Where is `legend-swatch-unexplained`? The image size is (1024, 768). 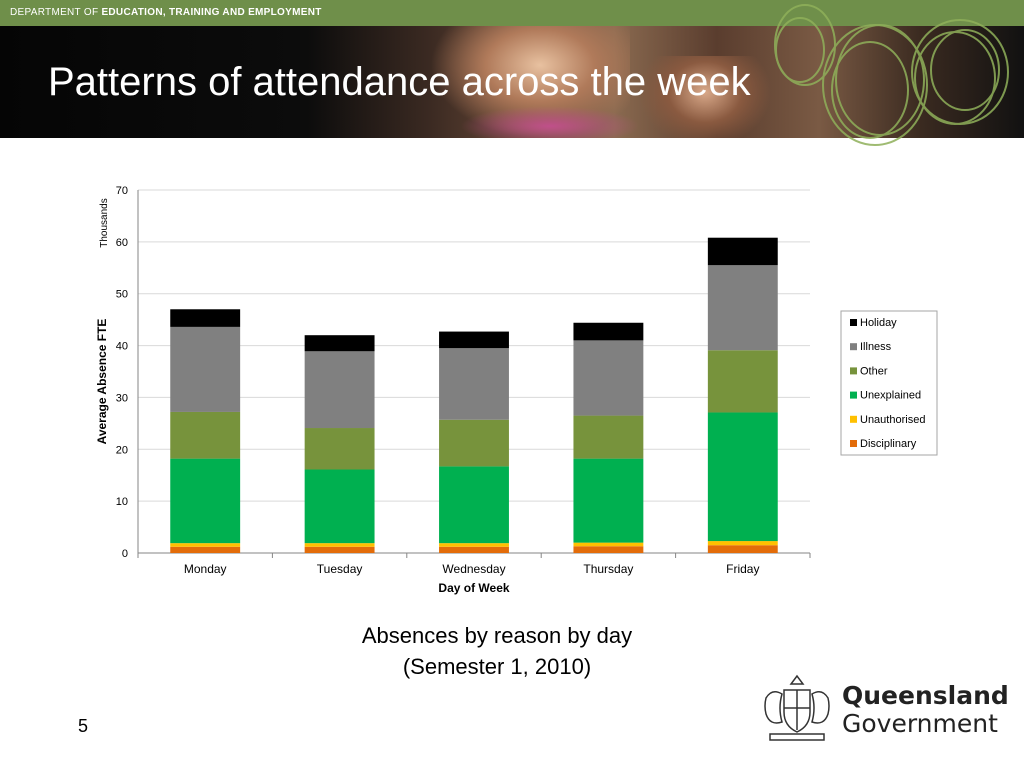
legend-swatch-unexplained is located at coordinates (853, 395).